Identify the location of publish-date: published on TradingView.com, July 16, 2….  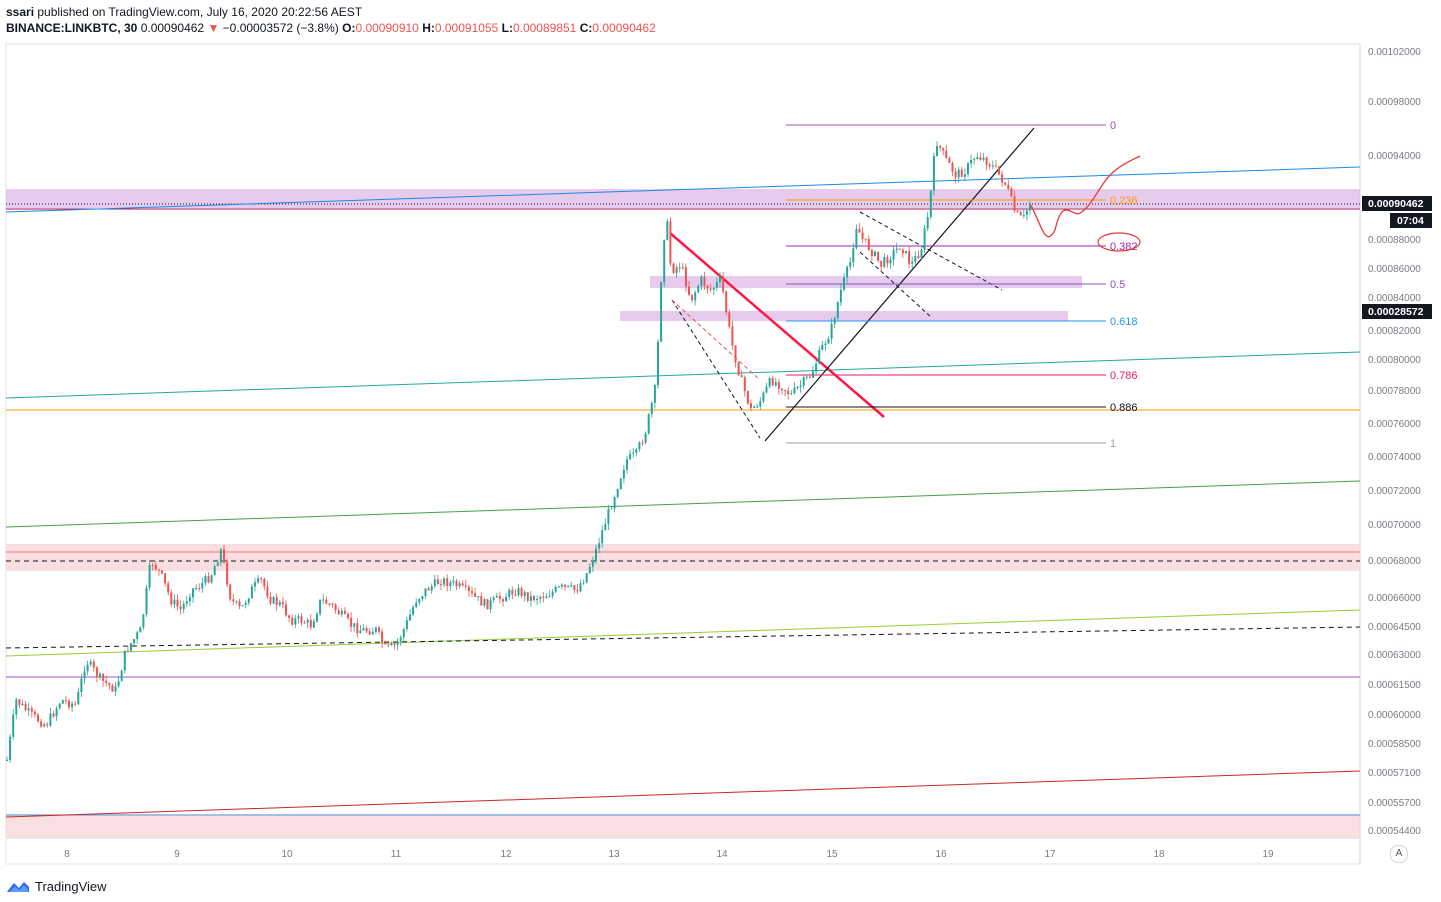
(200, 12).